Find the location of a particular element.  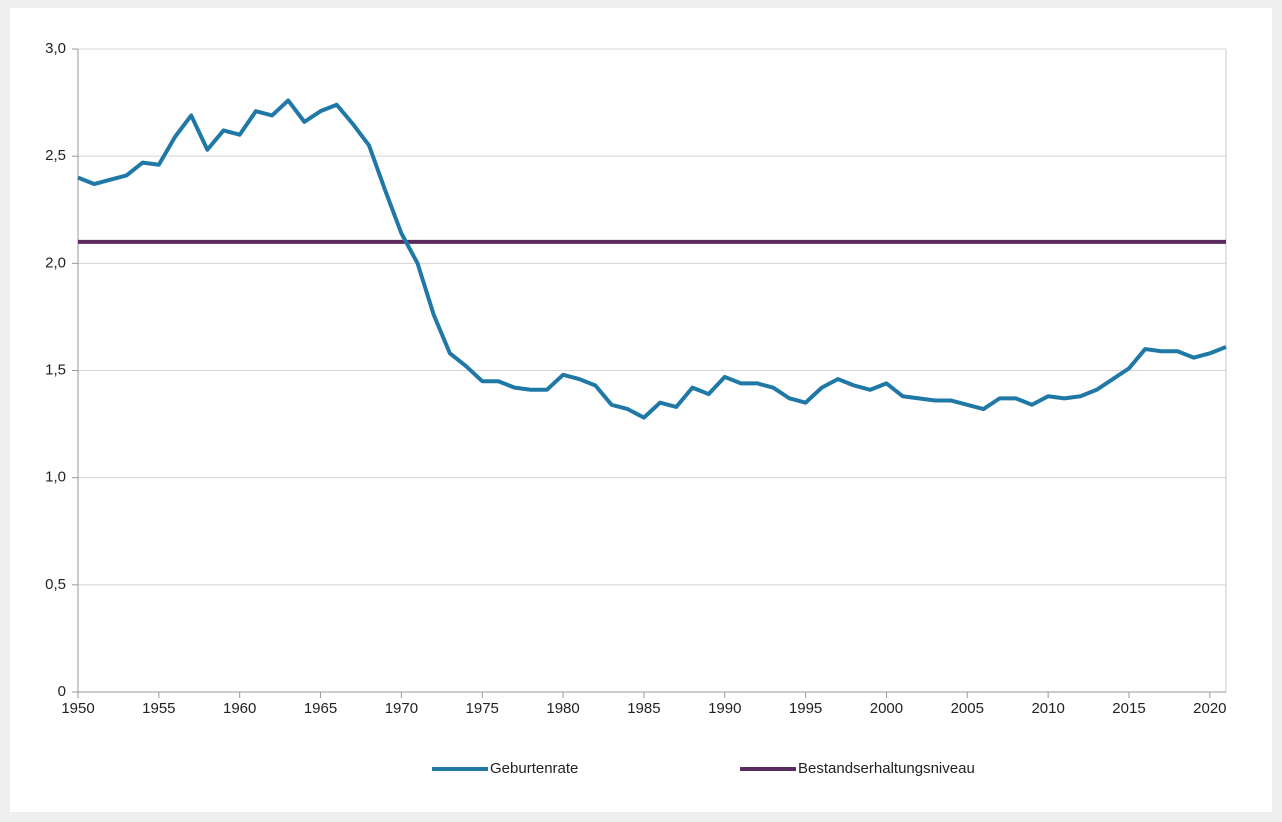

y-tick-label: 0 is located at coordinates (62, 691).